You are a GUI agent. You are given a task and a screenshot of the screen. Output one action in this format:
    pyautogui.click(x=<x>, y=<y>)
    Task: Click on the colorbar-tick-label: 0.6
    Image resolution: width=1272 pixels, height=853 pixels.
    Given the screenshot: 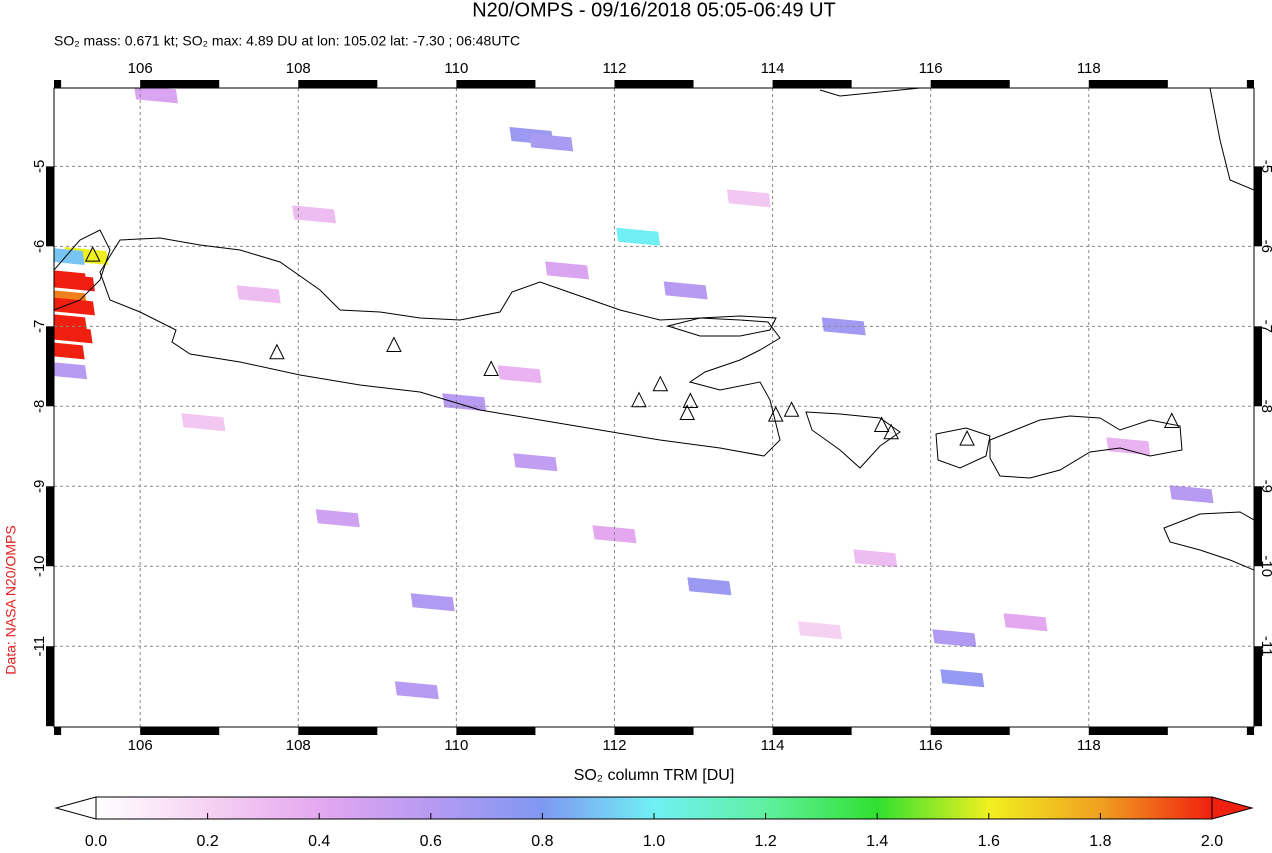 What is the action you would take?
    pyautogui.click(x=431, y=841)
    